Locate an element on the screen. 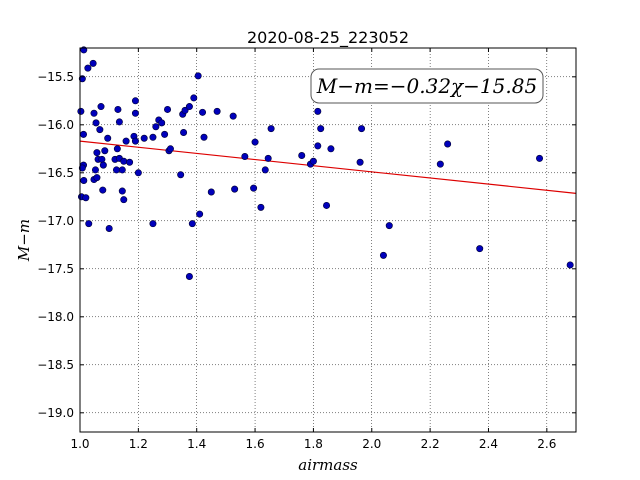  y-tick-label: −18.0 is located at coordinates (55, 317).